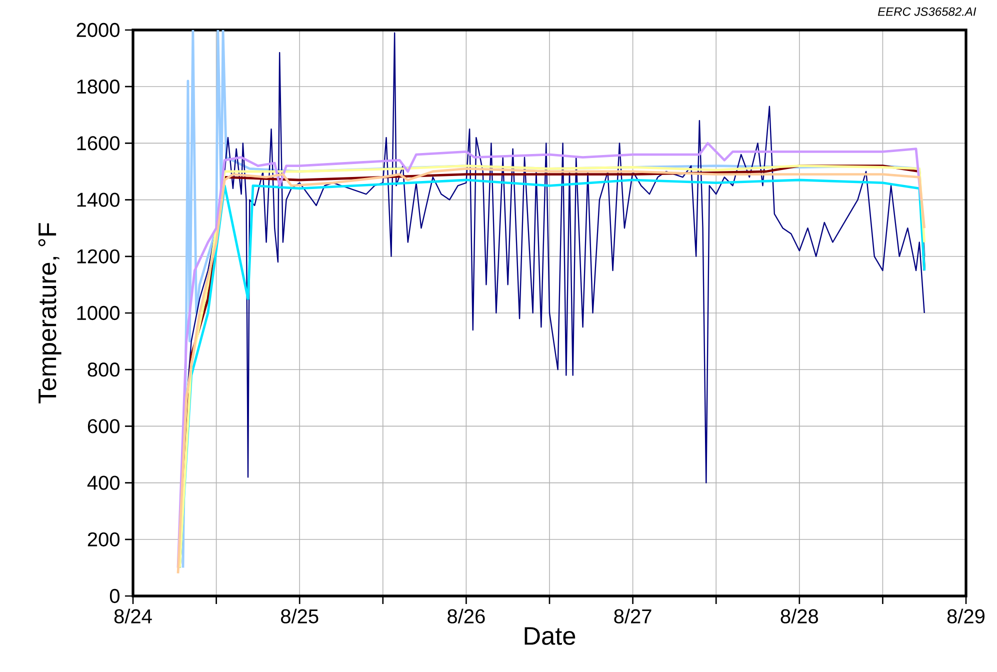  I want to click on y-tick-label: 1600, so click(98, 143).